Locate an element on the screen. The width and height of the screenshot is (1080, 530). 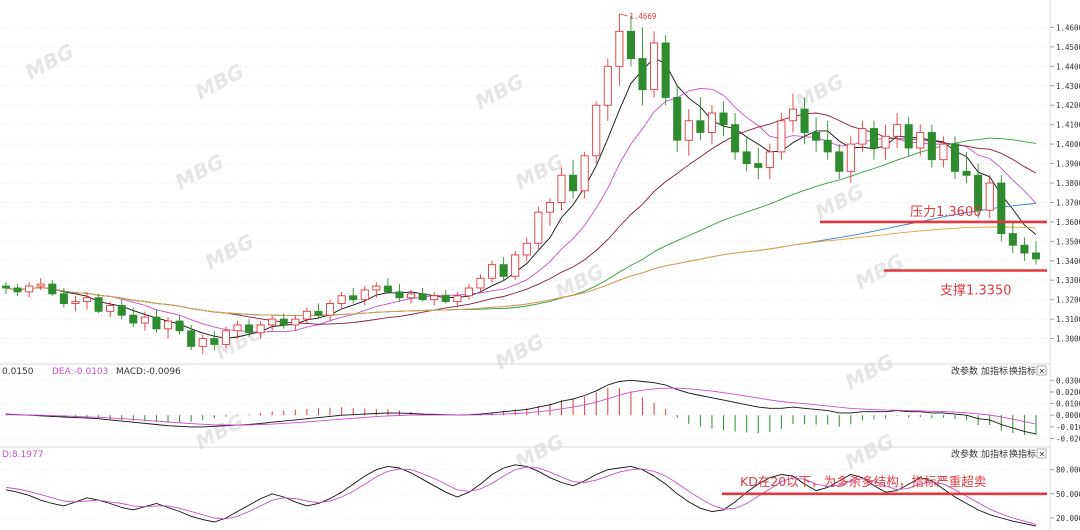
macd-dea-line is located at coordinates (521, 406).